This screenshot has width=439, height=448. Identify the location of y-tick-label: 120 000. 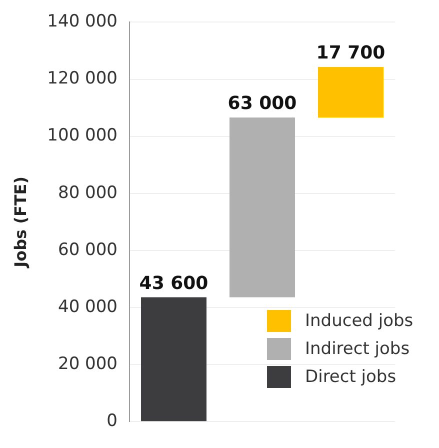
(82, 78).